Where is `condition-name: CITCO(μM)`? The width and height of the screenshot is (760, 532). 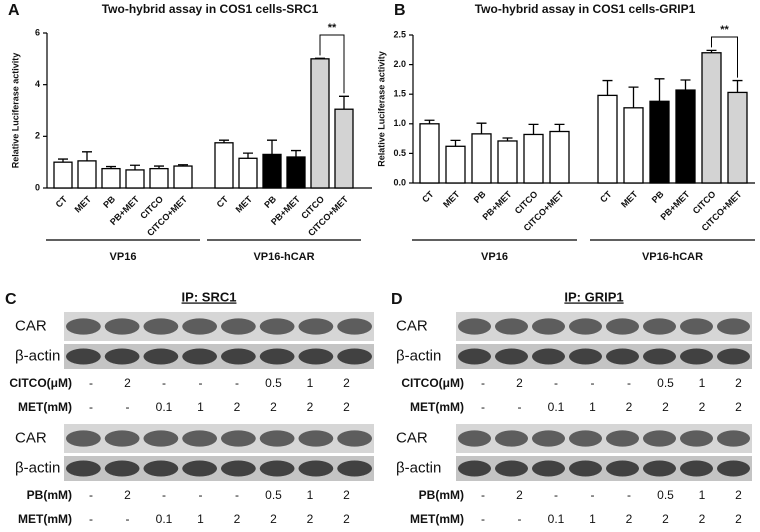
condition-name: CITCO(μM) is located at coordinates (40, 383).